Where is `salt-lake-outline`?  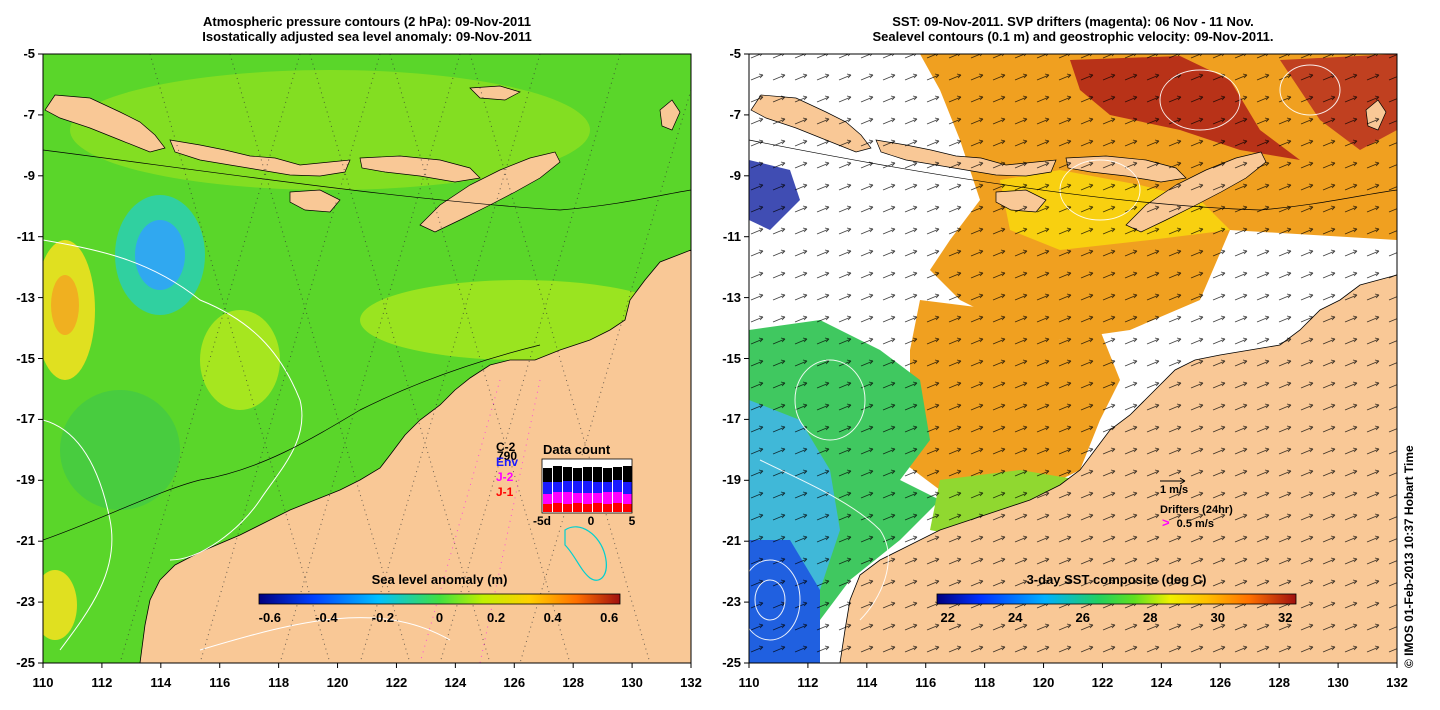
salt-lake-outline is located at coordinates (585, 553).